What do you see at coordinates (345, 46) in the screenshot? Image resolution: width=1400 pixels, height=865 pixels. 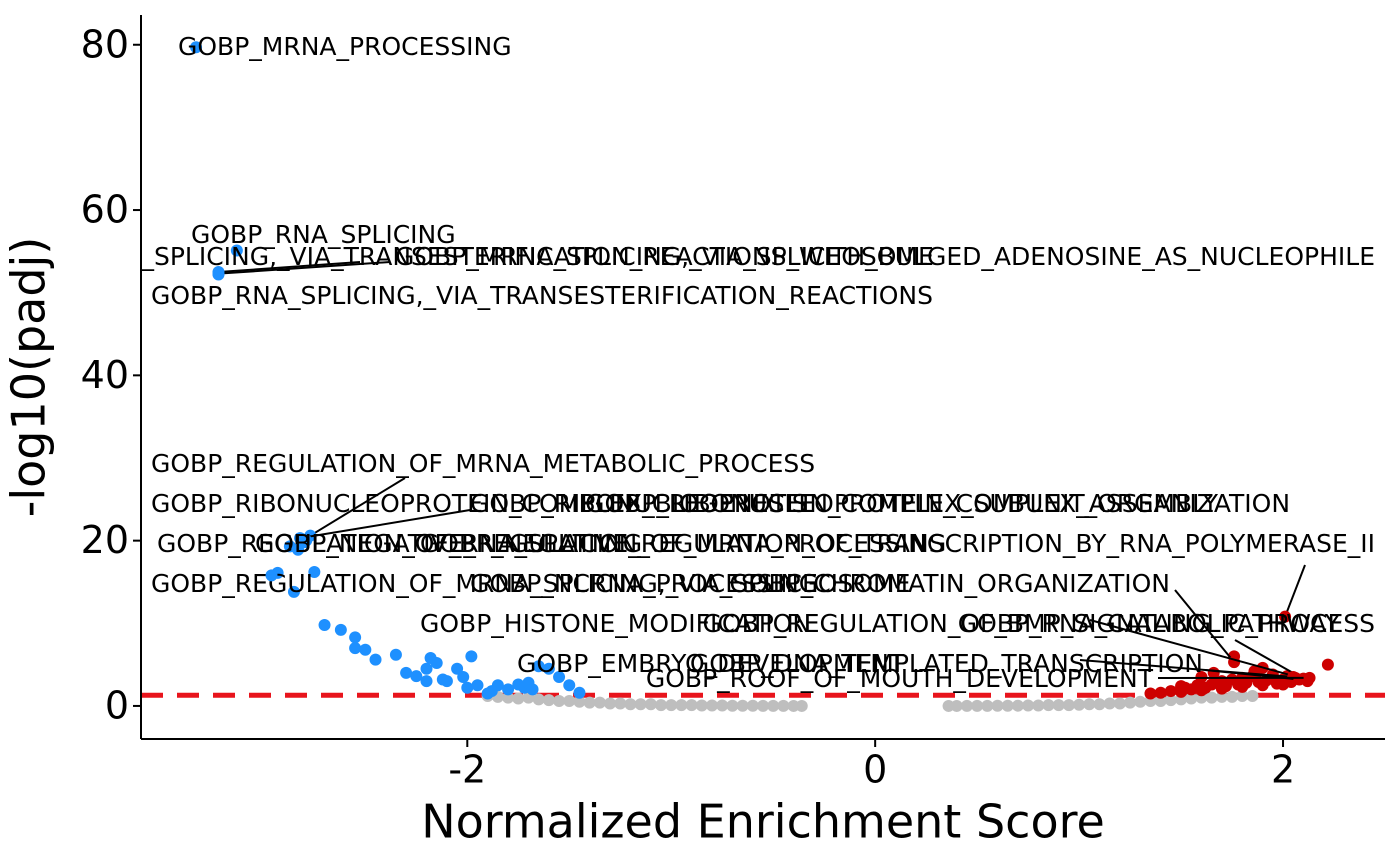 I see `point-label: GOBP_MRNA_PROCESSING` at bounding box center [345, 46].